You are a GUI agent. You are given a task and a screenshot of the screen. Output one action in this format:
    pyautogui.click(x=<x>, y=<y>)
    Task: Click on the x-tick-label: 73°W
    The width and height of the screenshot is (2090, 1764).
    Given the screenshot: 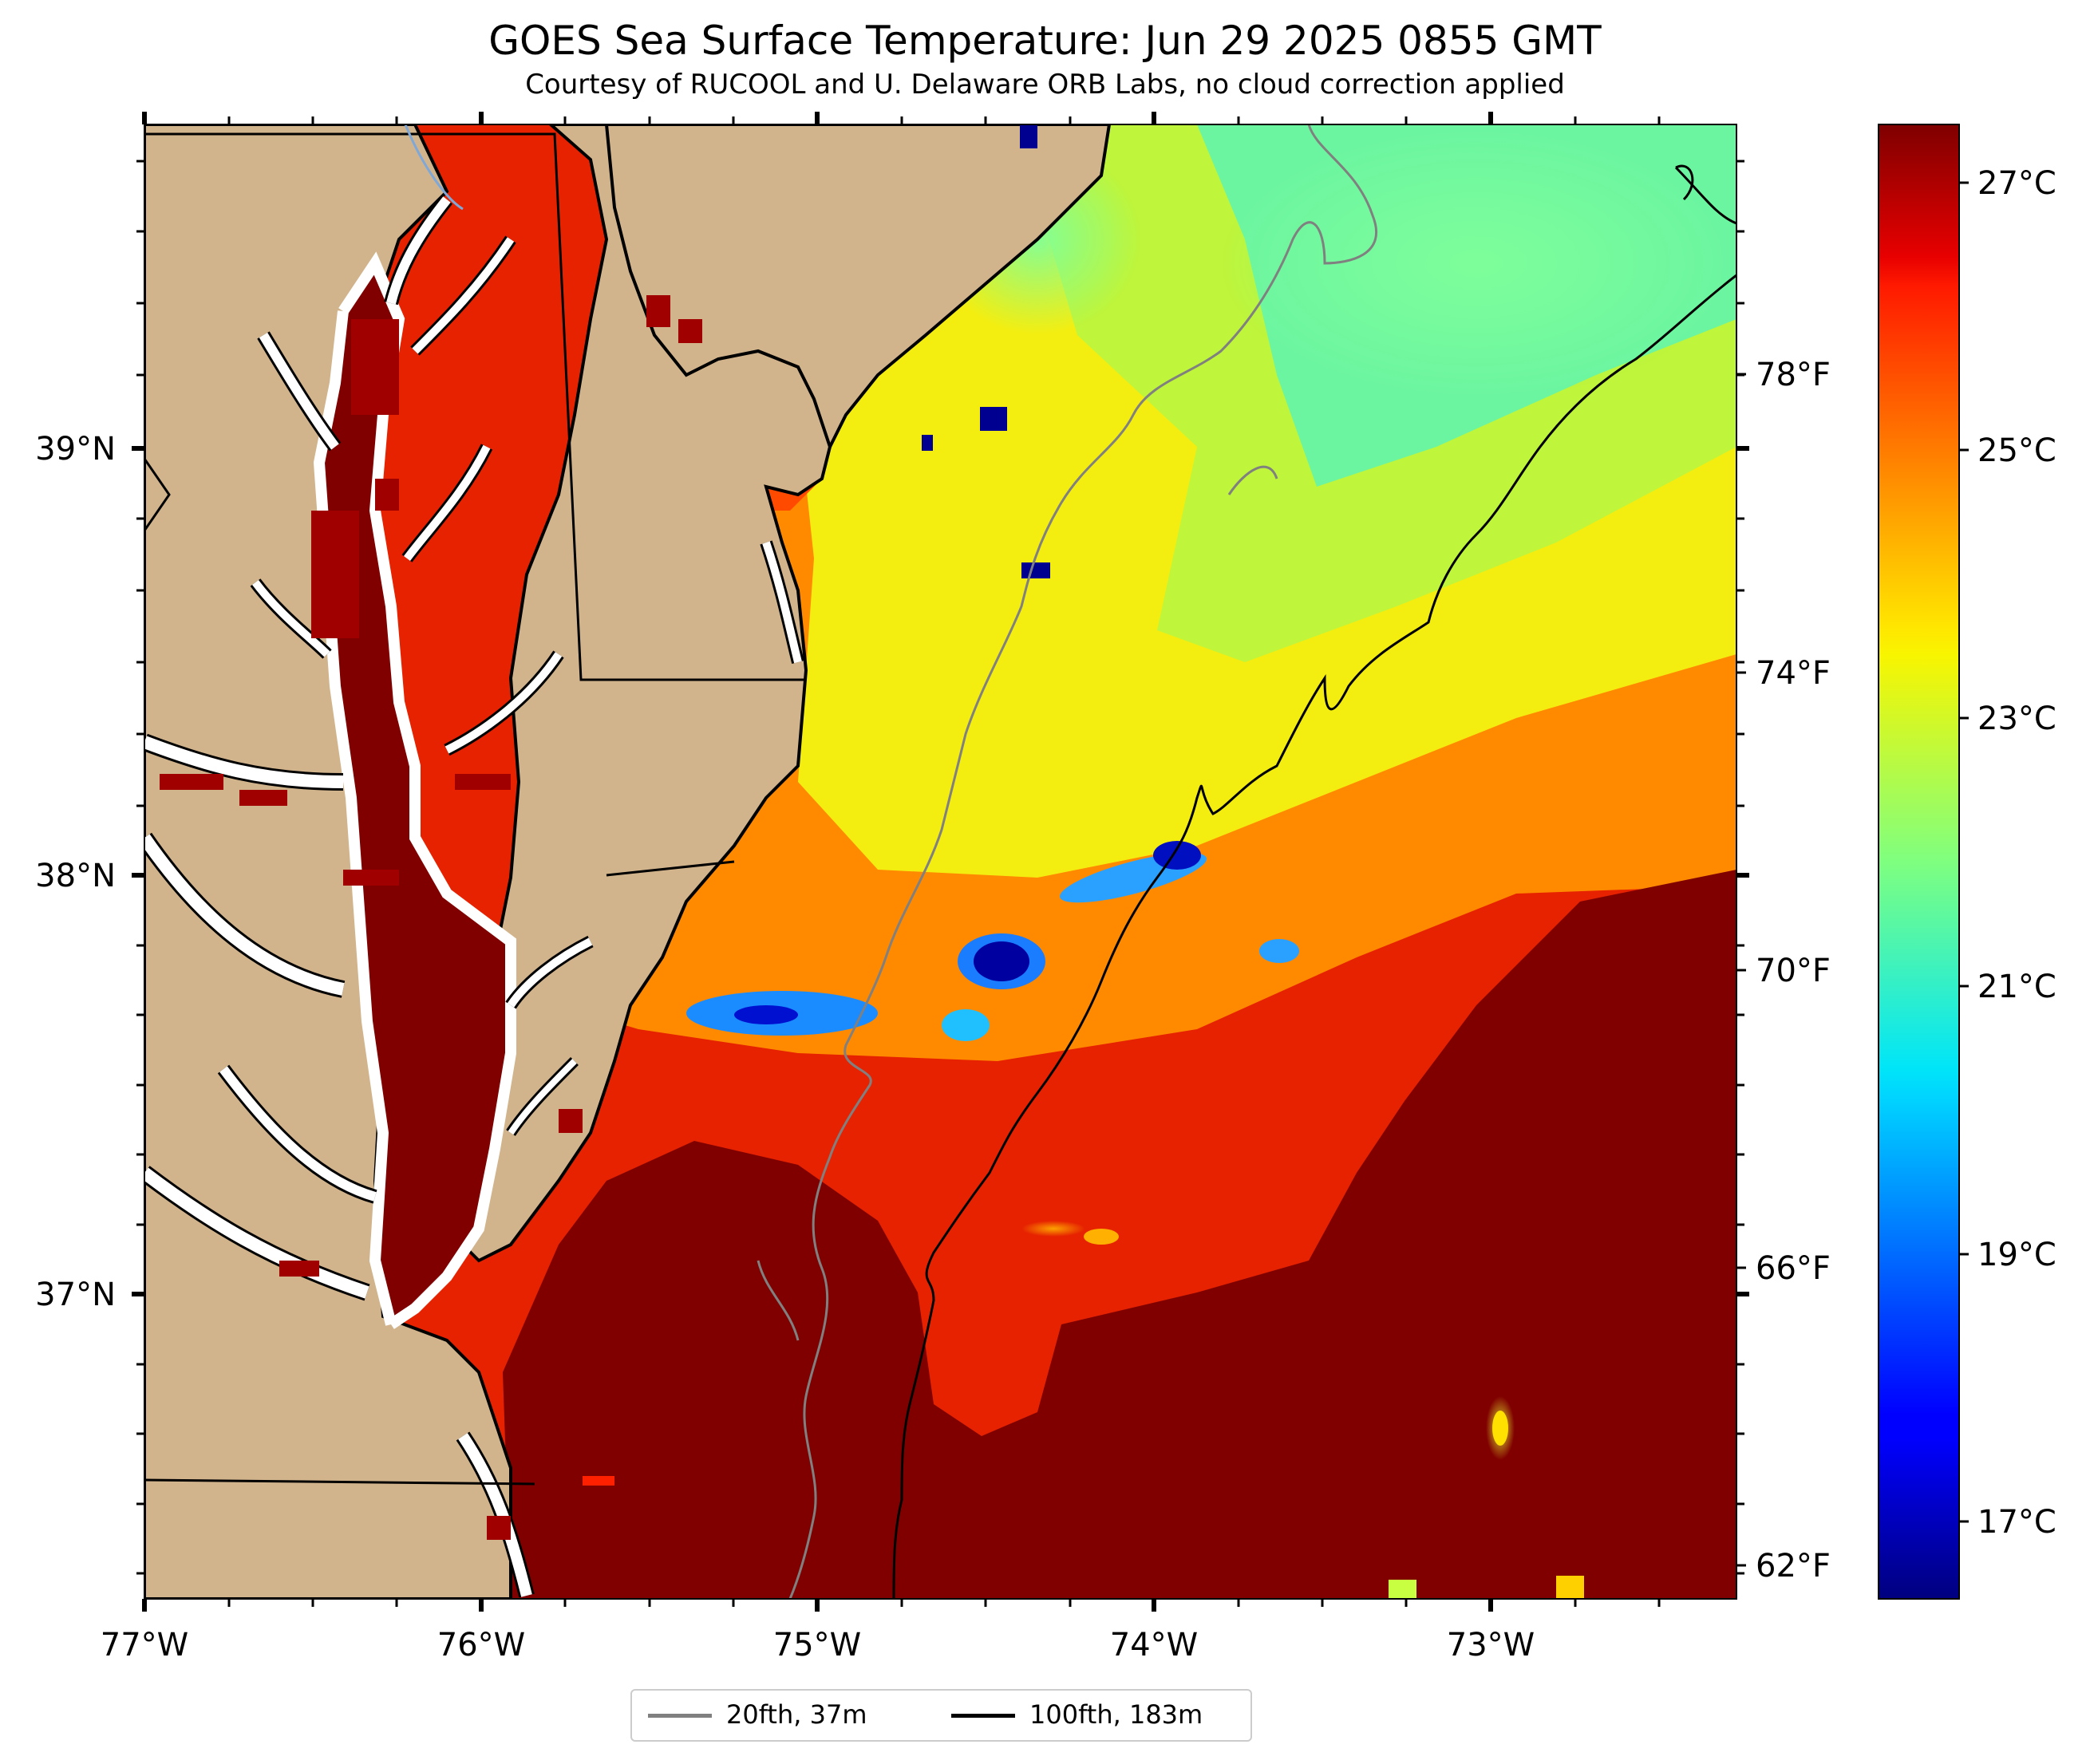 What is the action you would take?
    pyautogui.click(x=1491, y=1645)
    